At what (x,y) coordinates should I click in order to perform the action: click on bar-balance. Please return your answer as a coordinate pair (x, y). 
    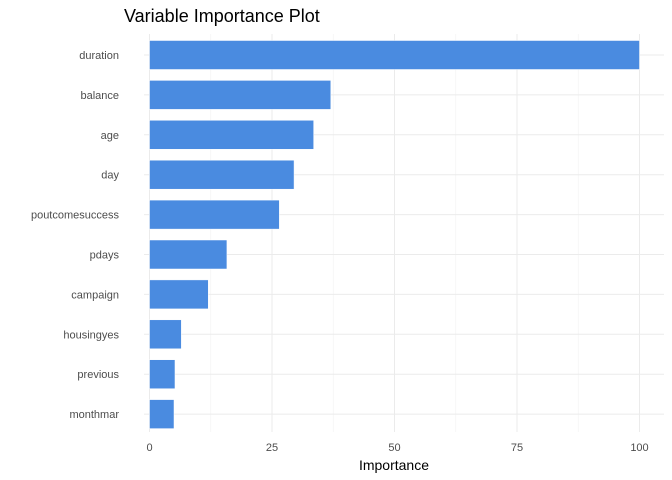
    Looking at the image, I should click on (240, 95).